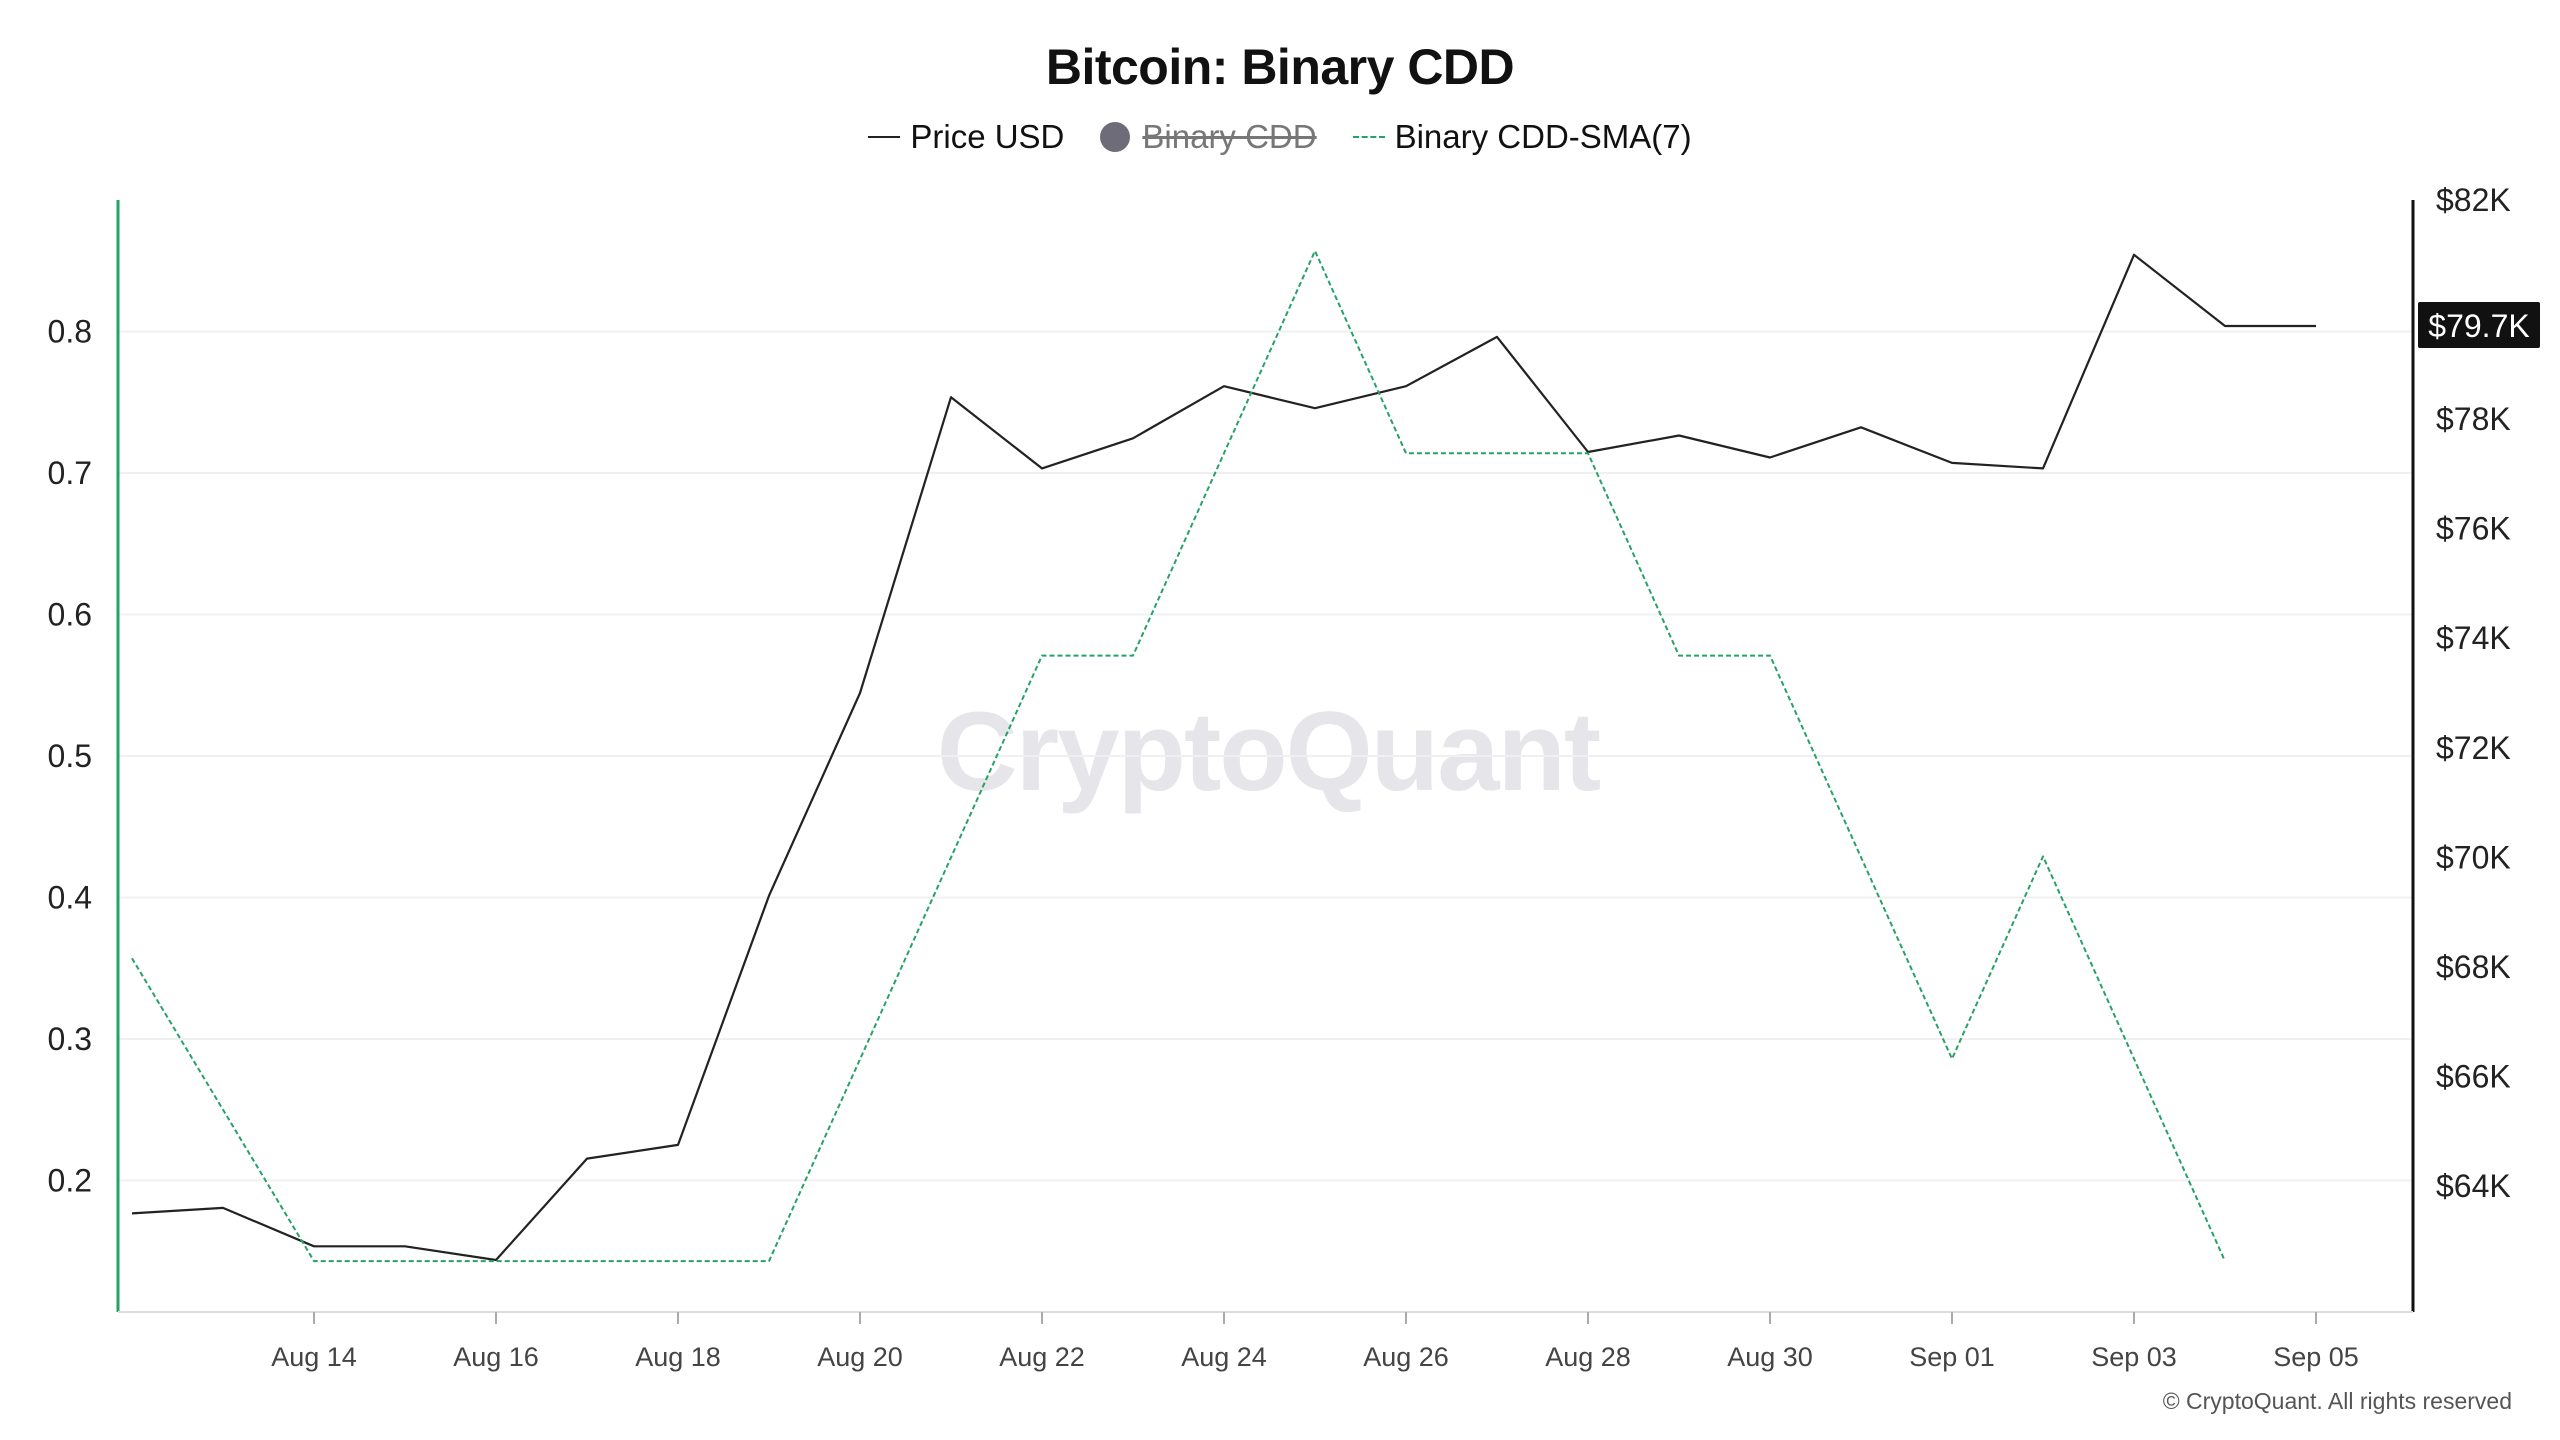 This screenshot has width=2560, height=1440. What do you see at coordinates (2473, 1076) in the screenshot?
I see `right-tick-label: $66K` at bounding box center [2473, 1076].